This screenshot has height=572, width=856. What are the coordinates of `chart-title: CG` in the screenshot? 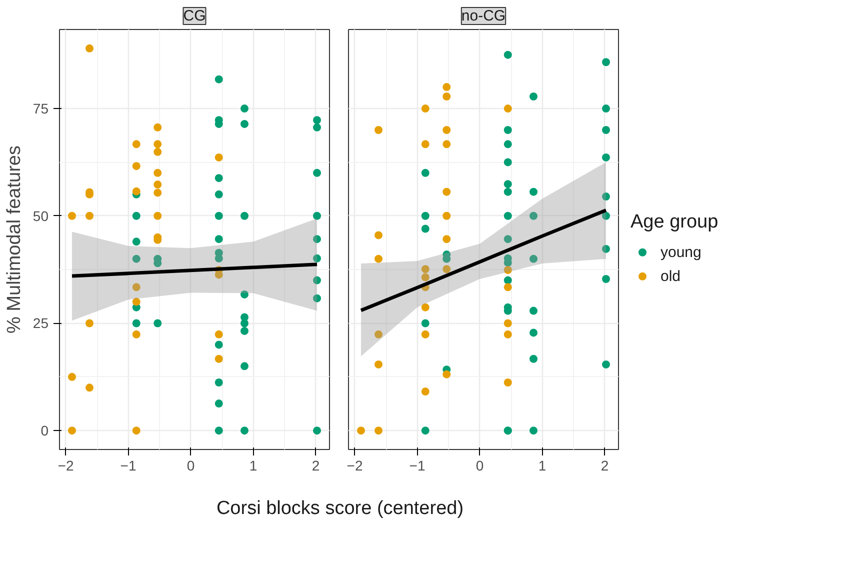 It's located at (194, 16).